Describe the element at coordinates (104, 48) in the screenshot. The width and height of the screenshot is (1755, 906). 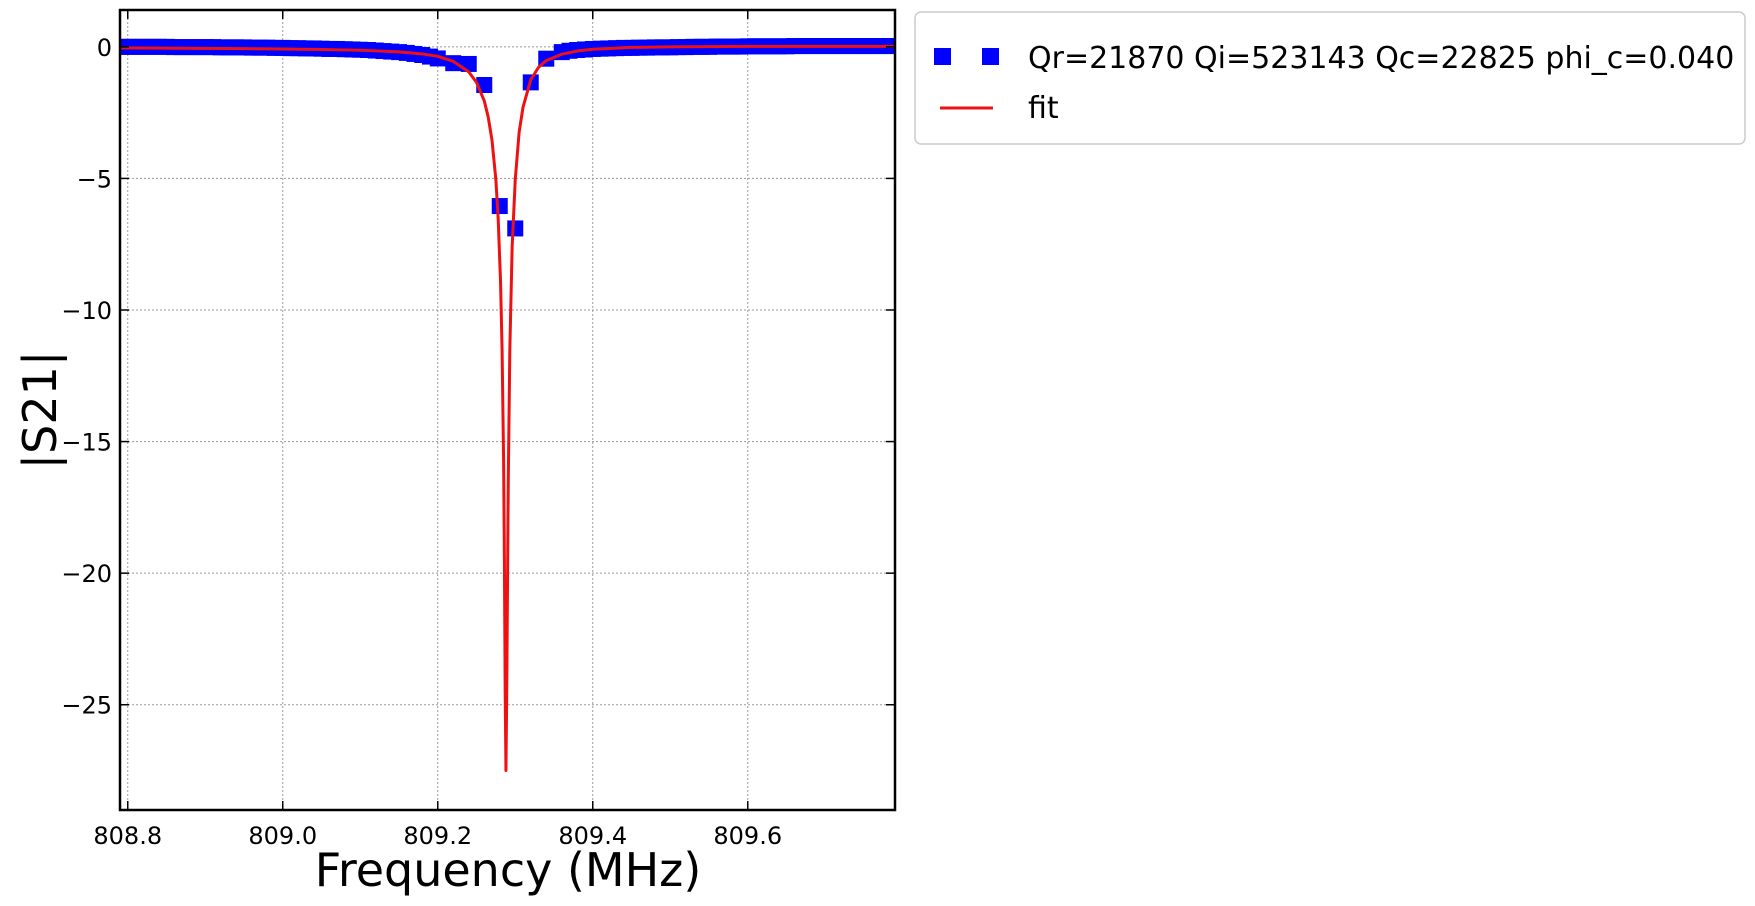
I see `y-tick-label: 0` at that location.